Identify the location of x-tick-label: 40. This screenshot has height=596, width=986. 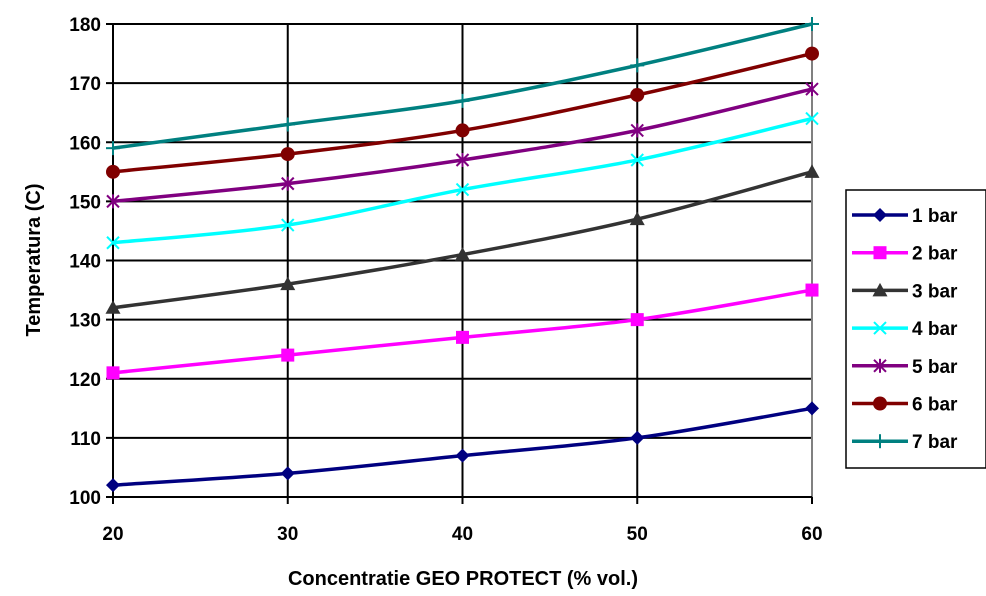
(462, 534).